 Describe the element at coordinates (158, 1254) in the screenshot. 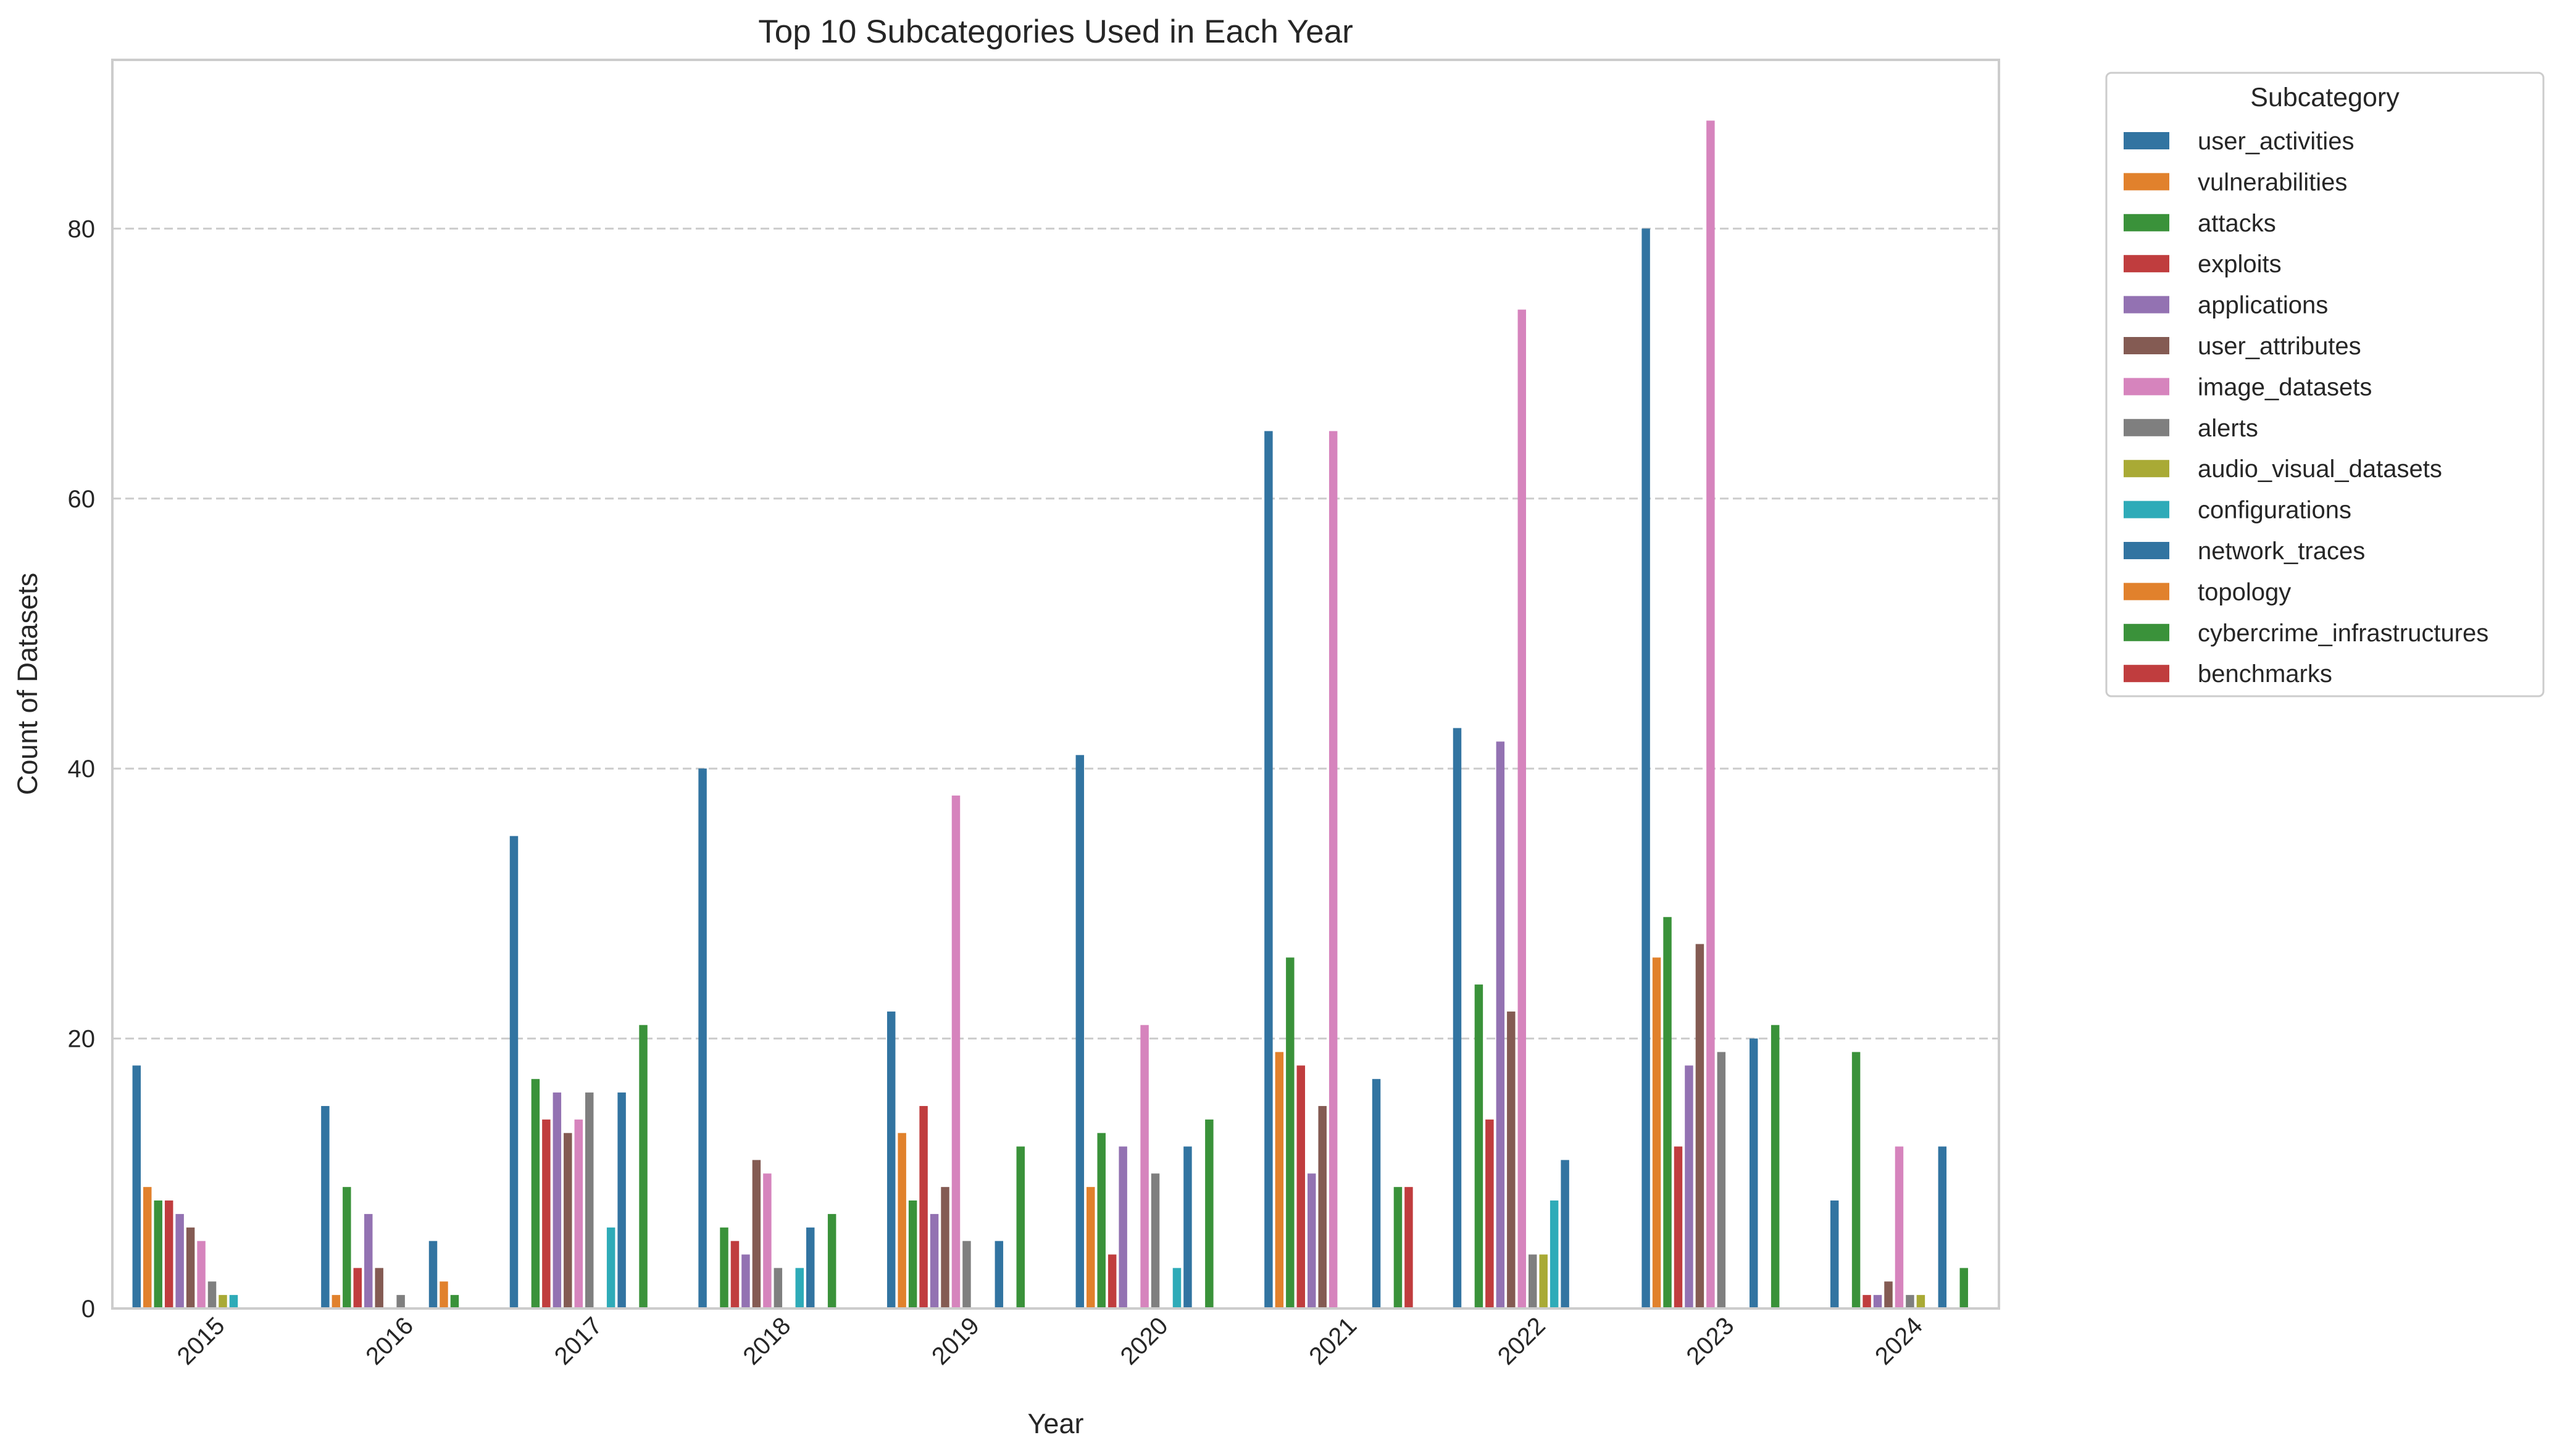

I see `bar-attacks-2015` at that location.